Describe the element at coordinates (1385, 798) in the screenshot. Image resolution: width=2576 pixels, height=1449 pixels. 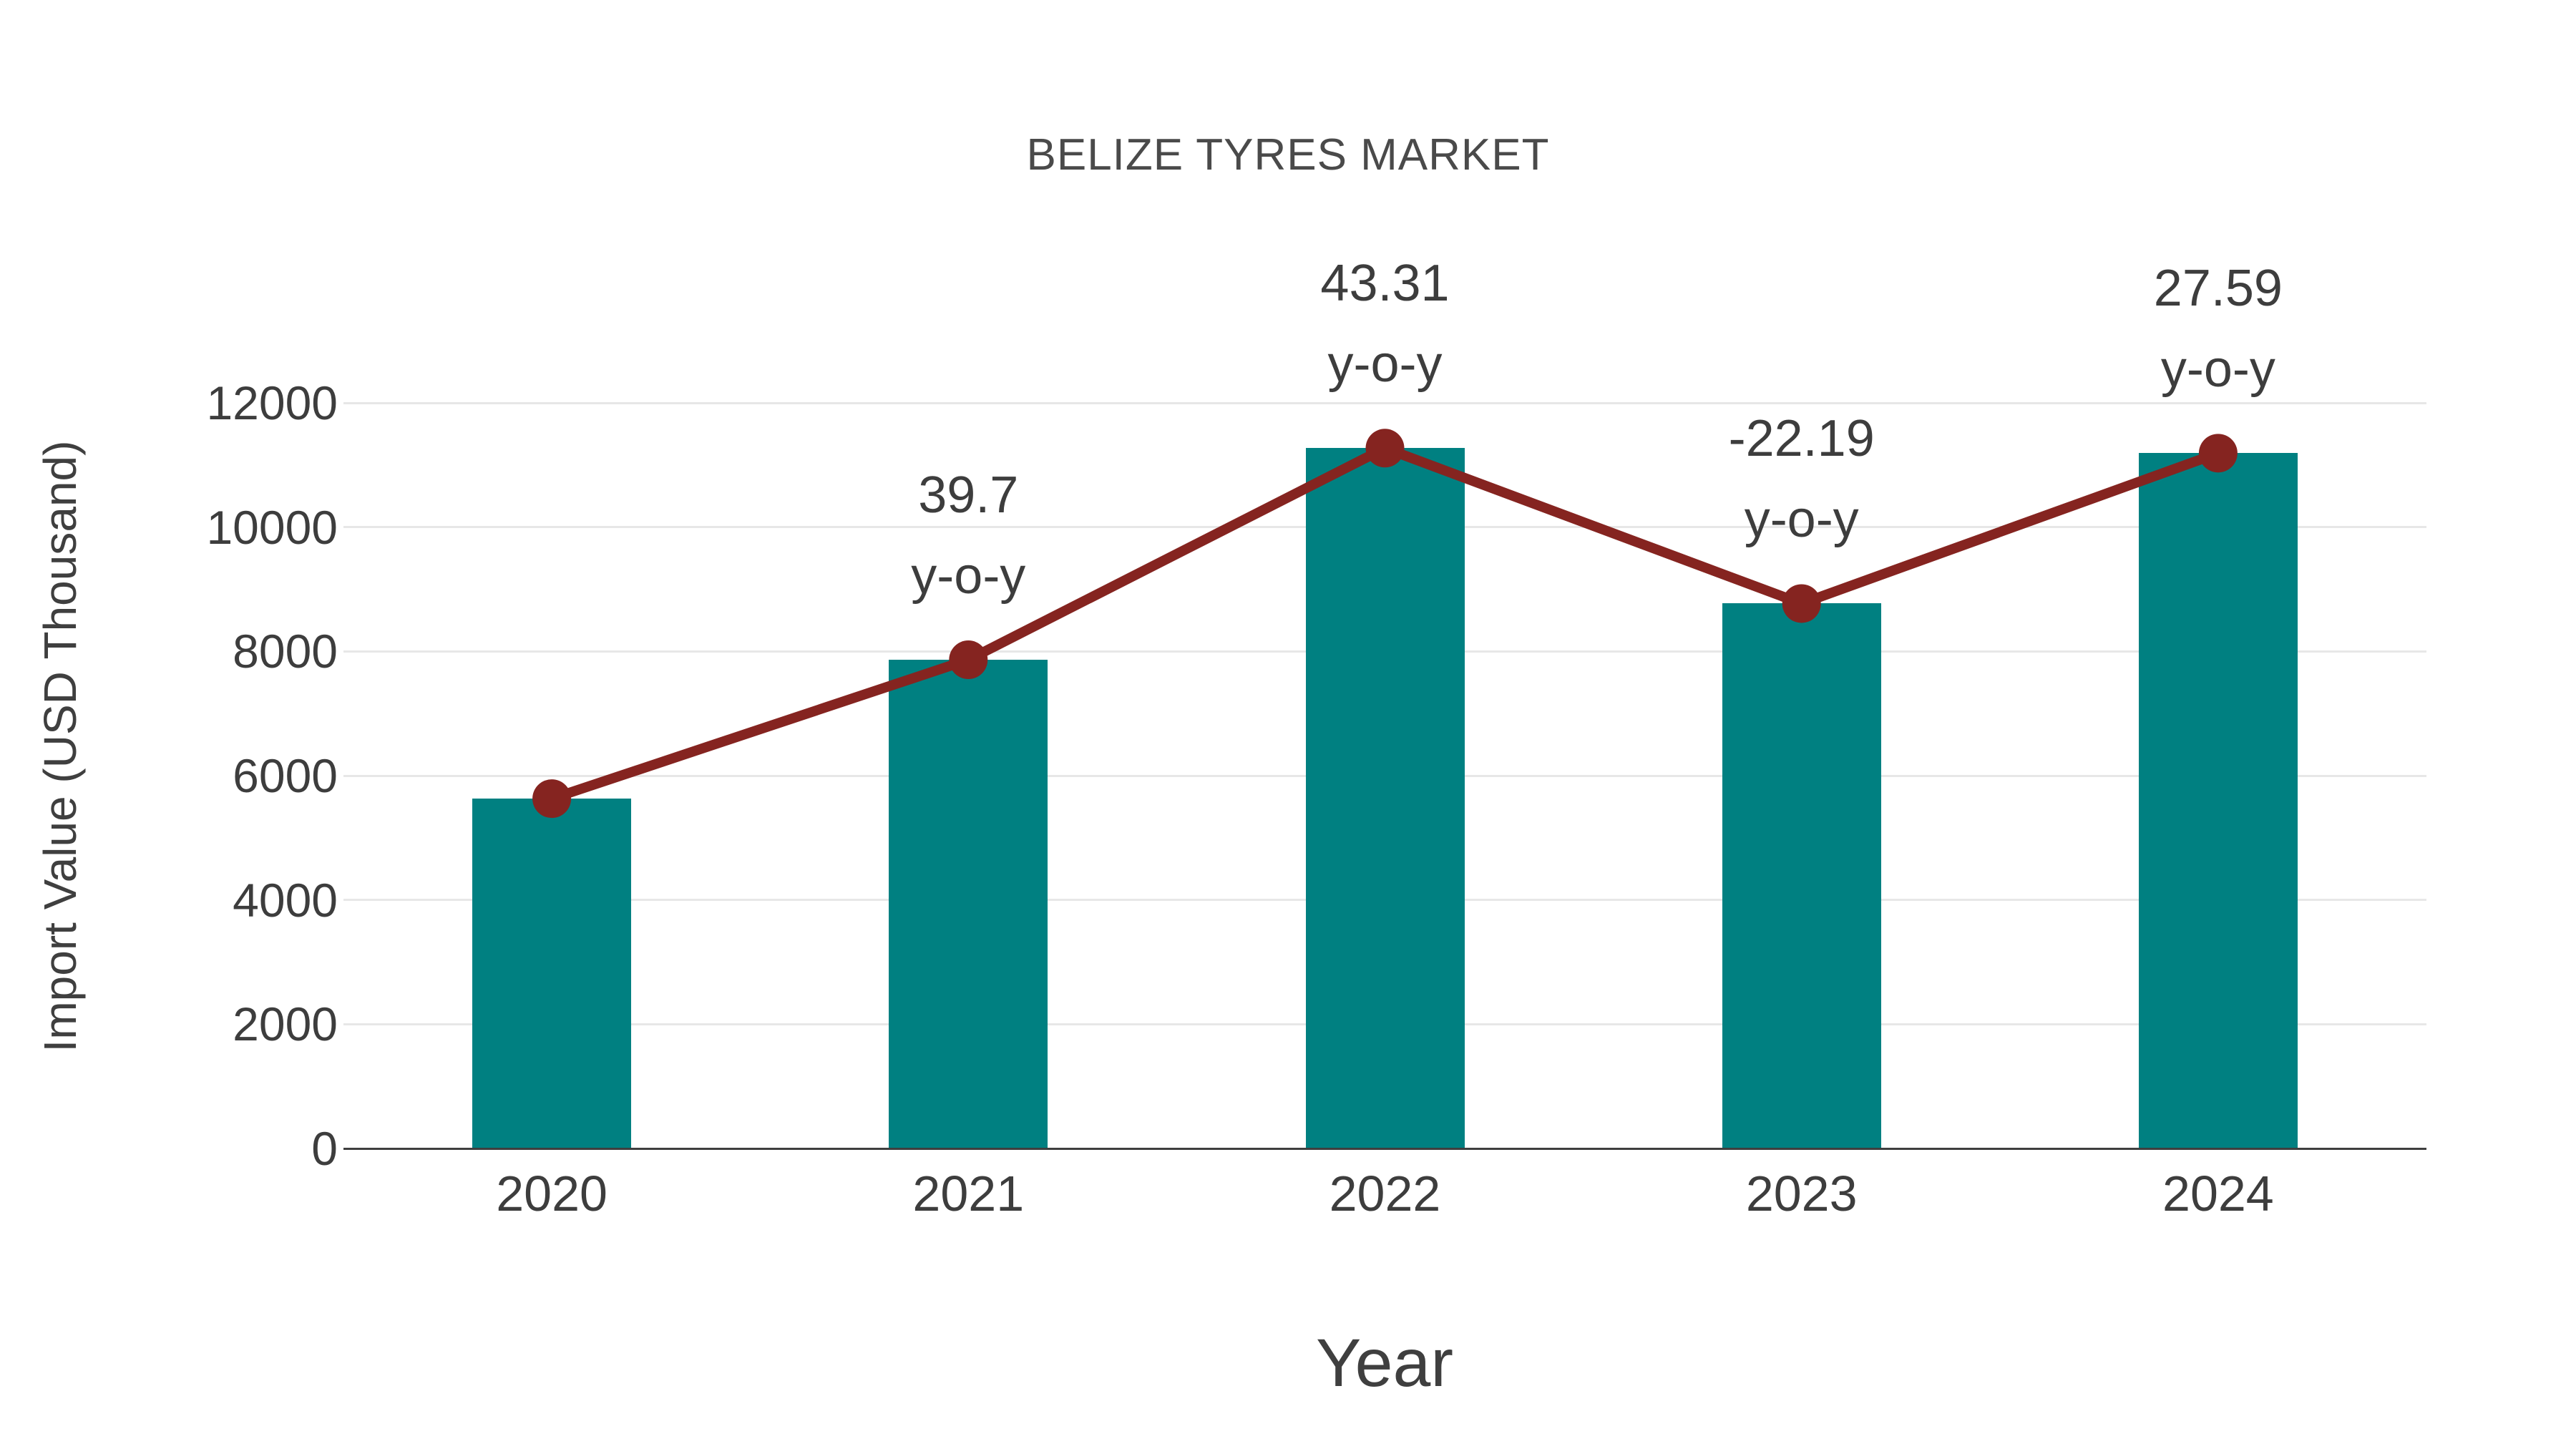
I see `bar-2022` at that location.